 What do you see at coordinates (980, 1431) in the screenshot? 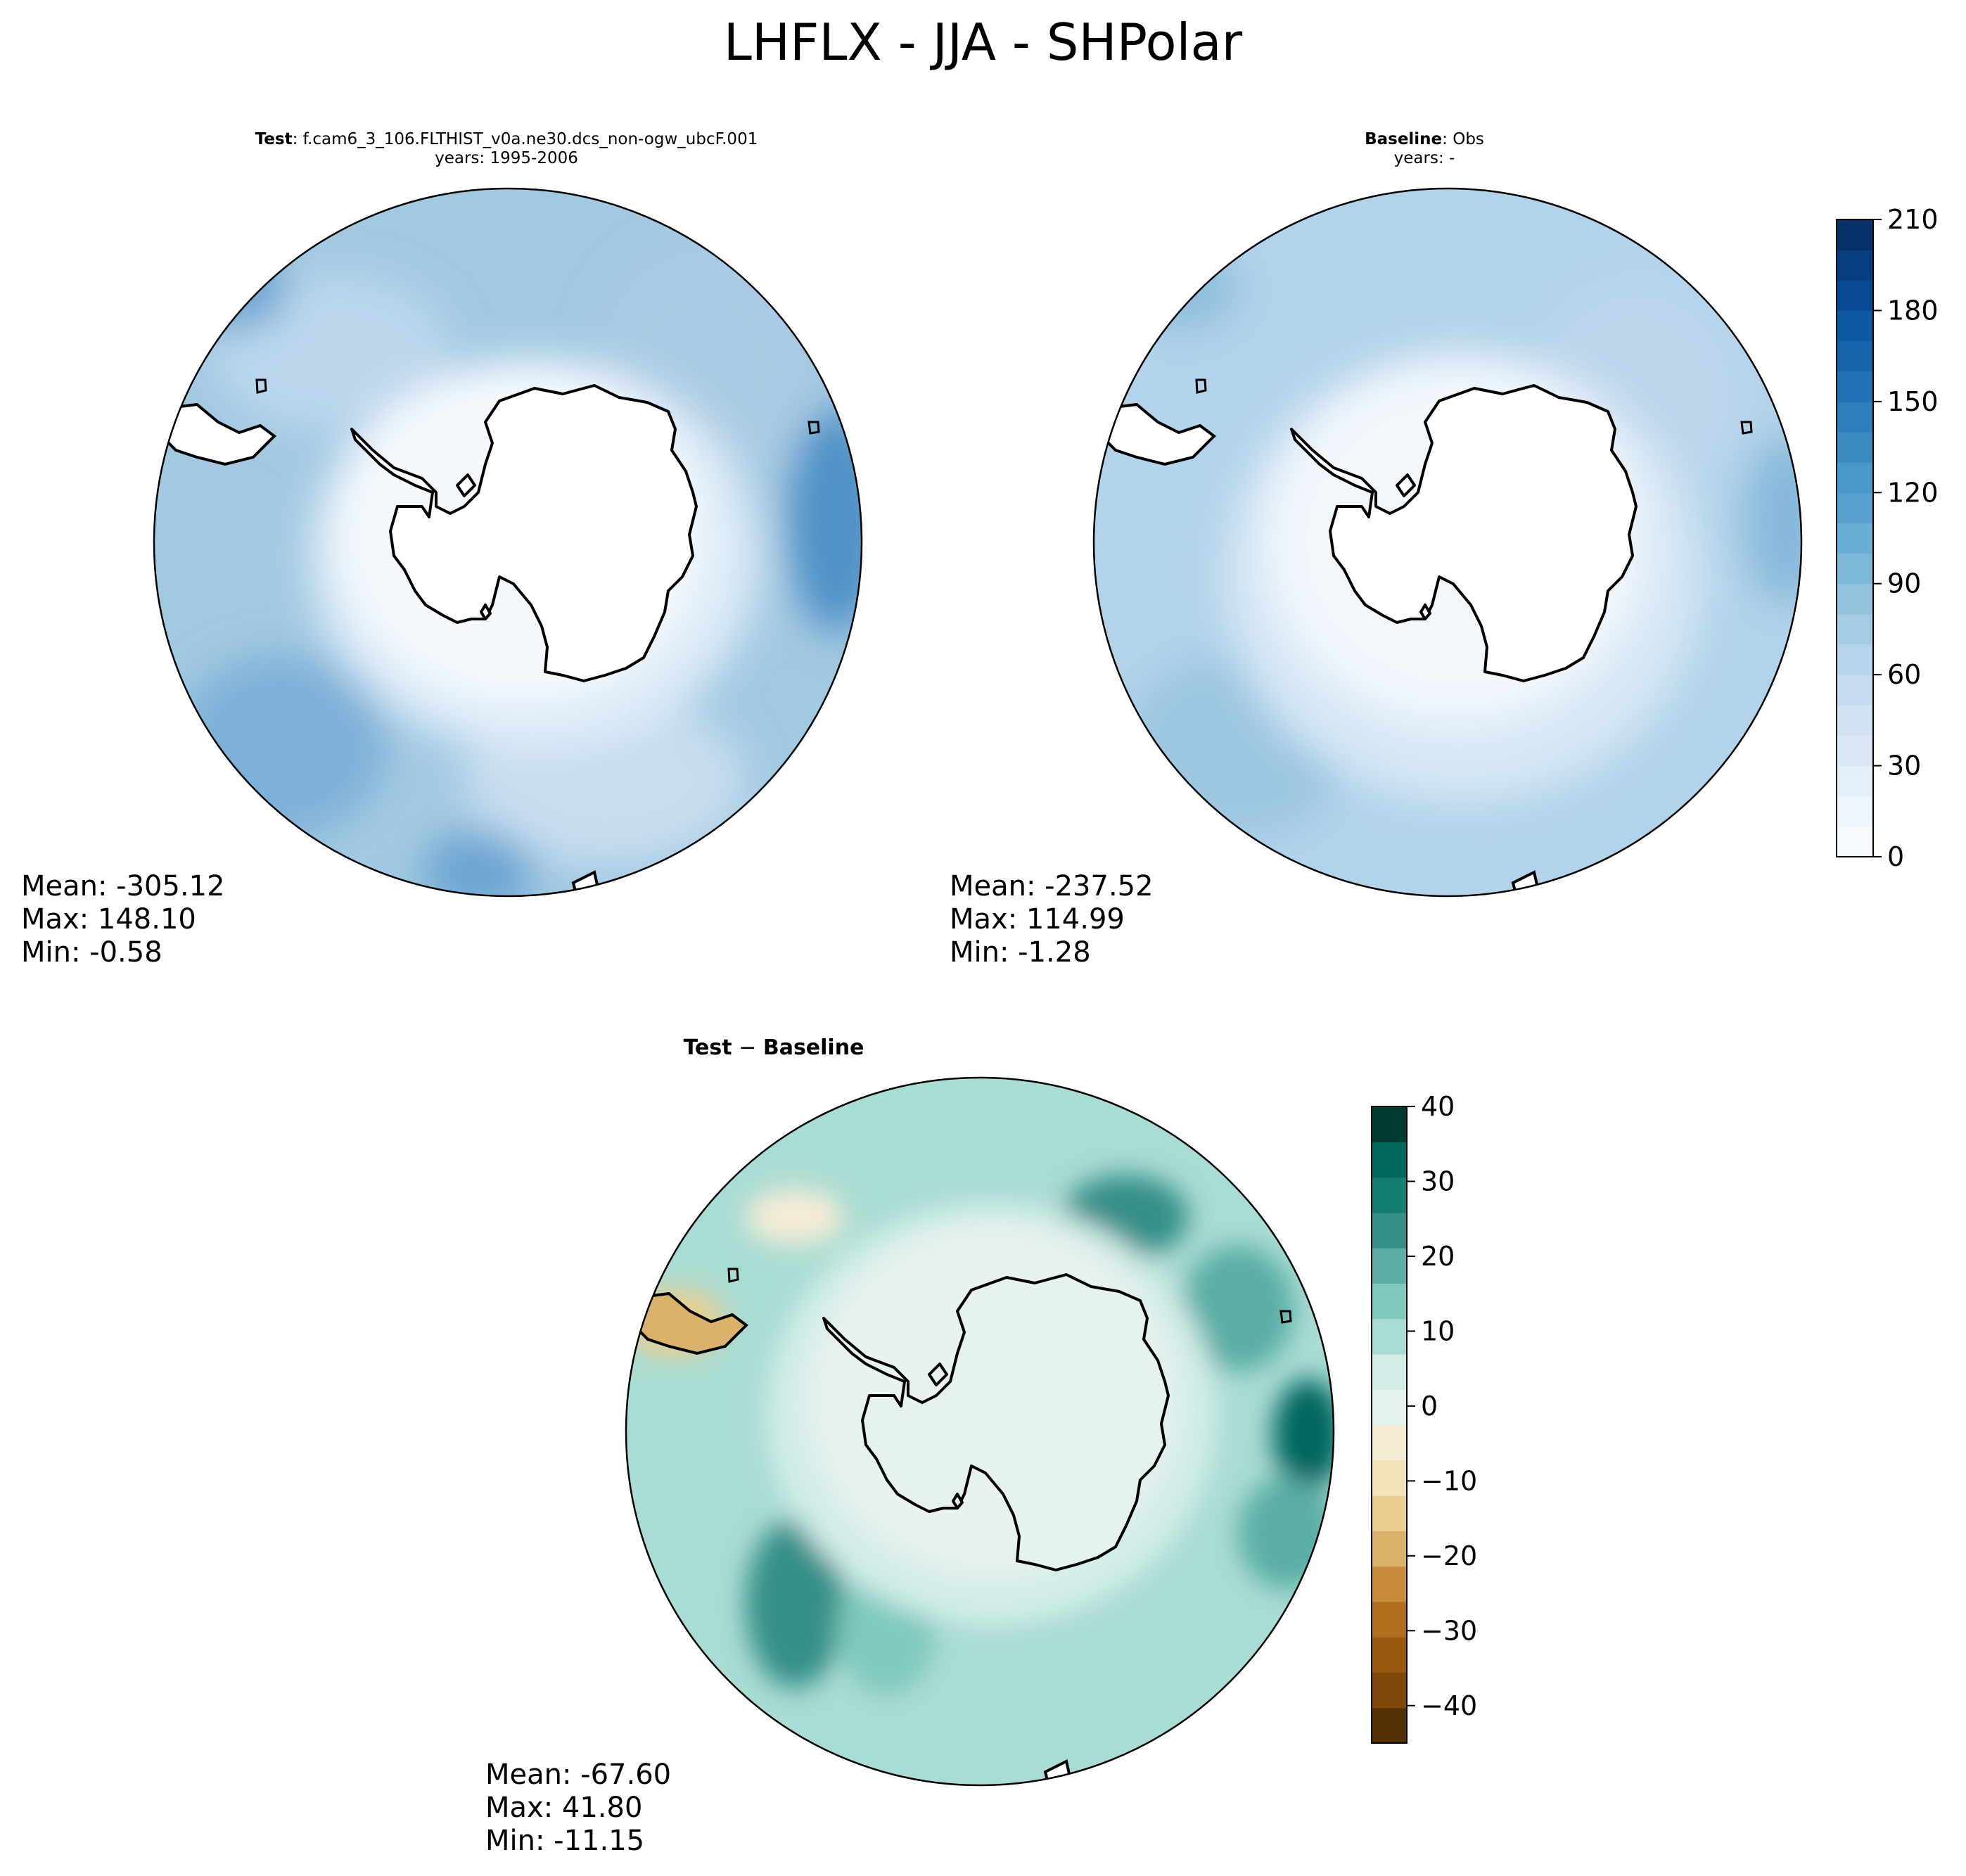
I see `difference-map` at bounding box center [980, 1431].